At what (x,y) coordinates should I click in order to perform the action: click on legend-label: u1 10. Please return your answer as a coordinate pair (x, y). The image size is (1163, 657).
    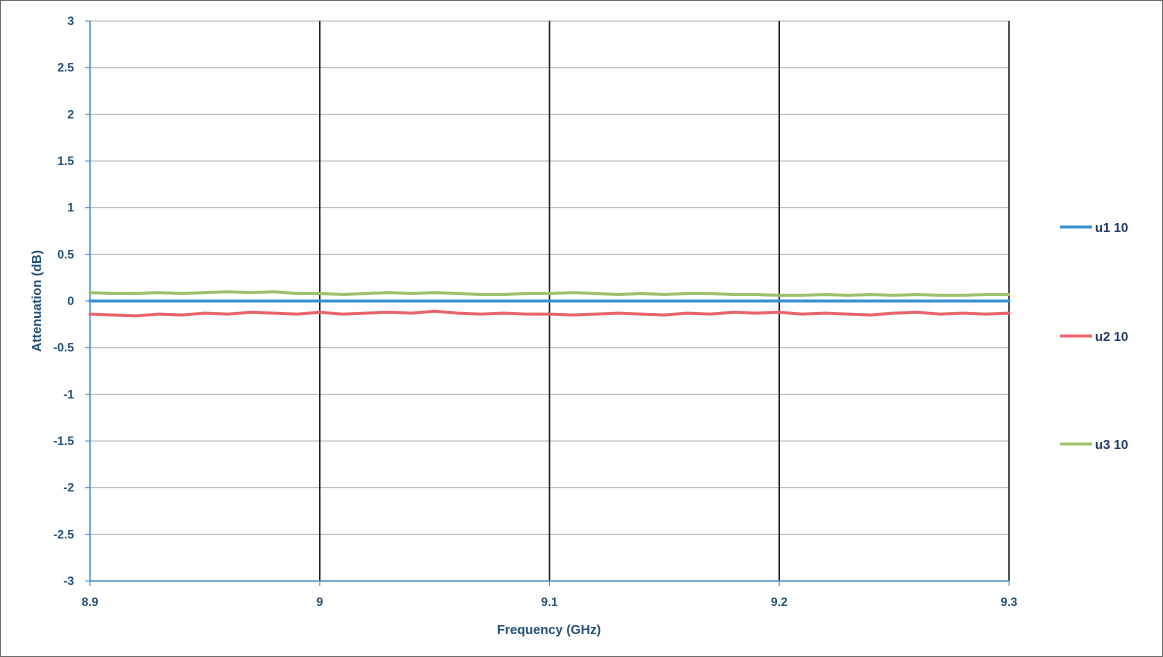
    Looking at the image, I should click on (1111, 227).